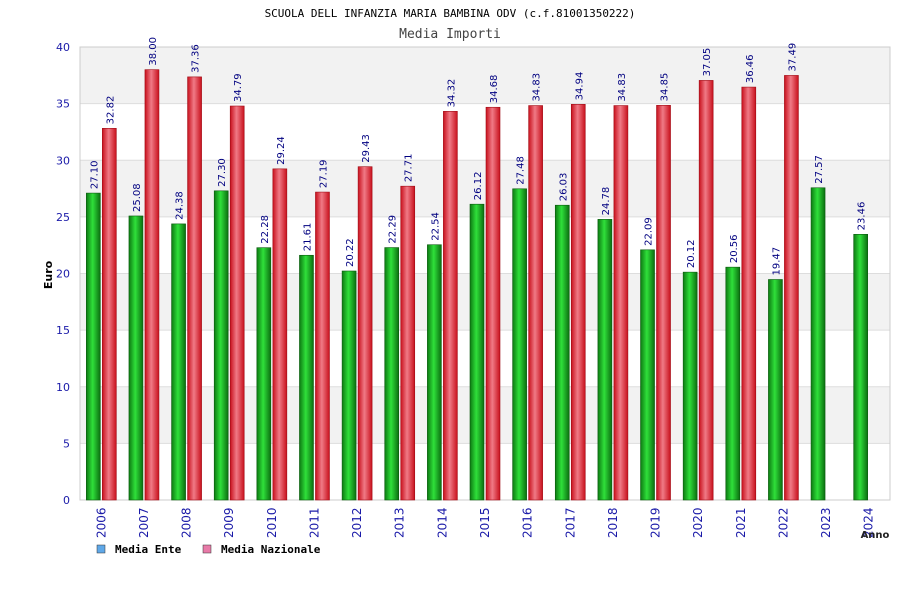 The image size is (900, 600). What do you see at coordinates (698, 522) in the screenshot?
I see `x-tick-label: 2020` at bounding box center [698, 522].